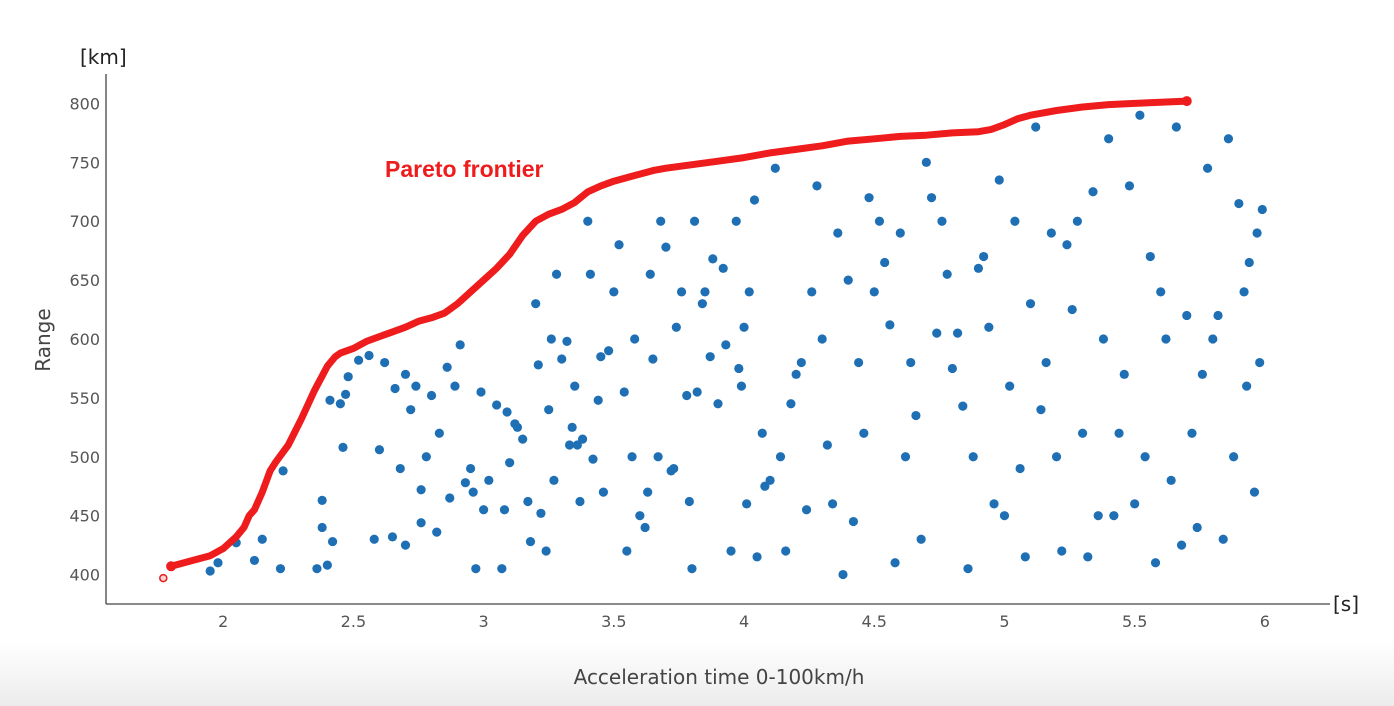 Image resolution: width=1394 pixels, height=706 pixels. I want to click on x-unit-label: [s], so click(1346, 604).